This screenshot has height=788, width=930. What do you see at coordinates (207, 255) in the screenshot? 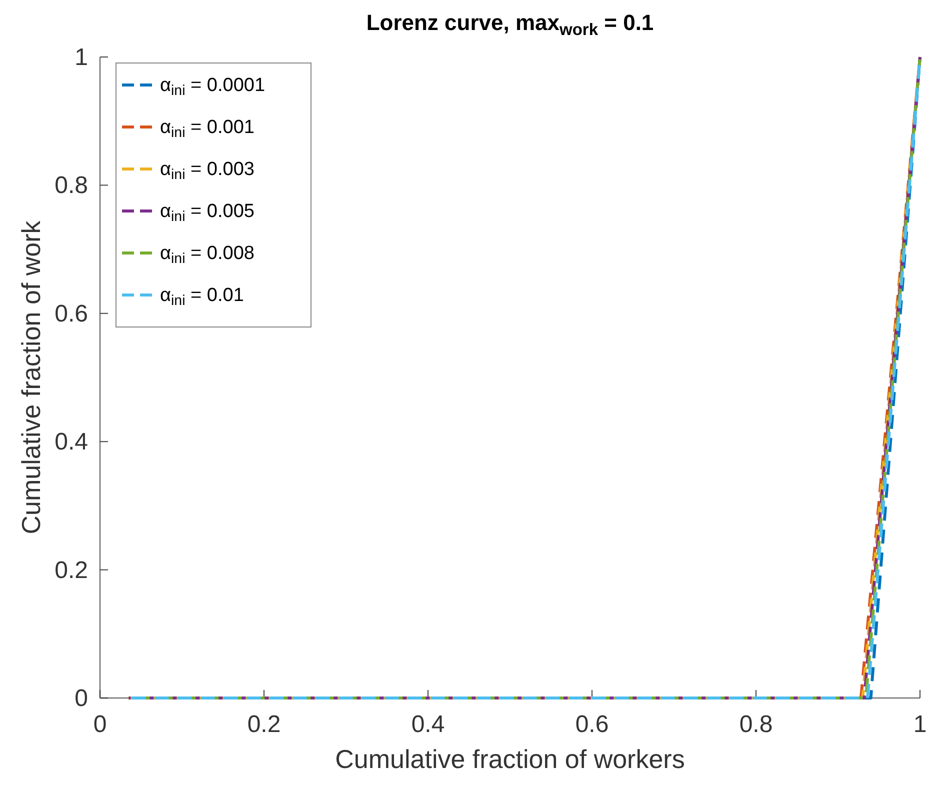
I see `legend-label: α$_{ini}$ = 0.008` at bounding box center [207, 255].